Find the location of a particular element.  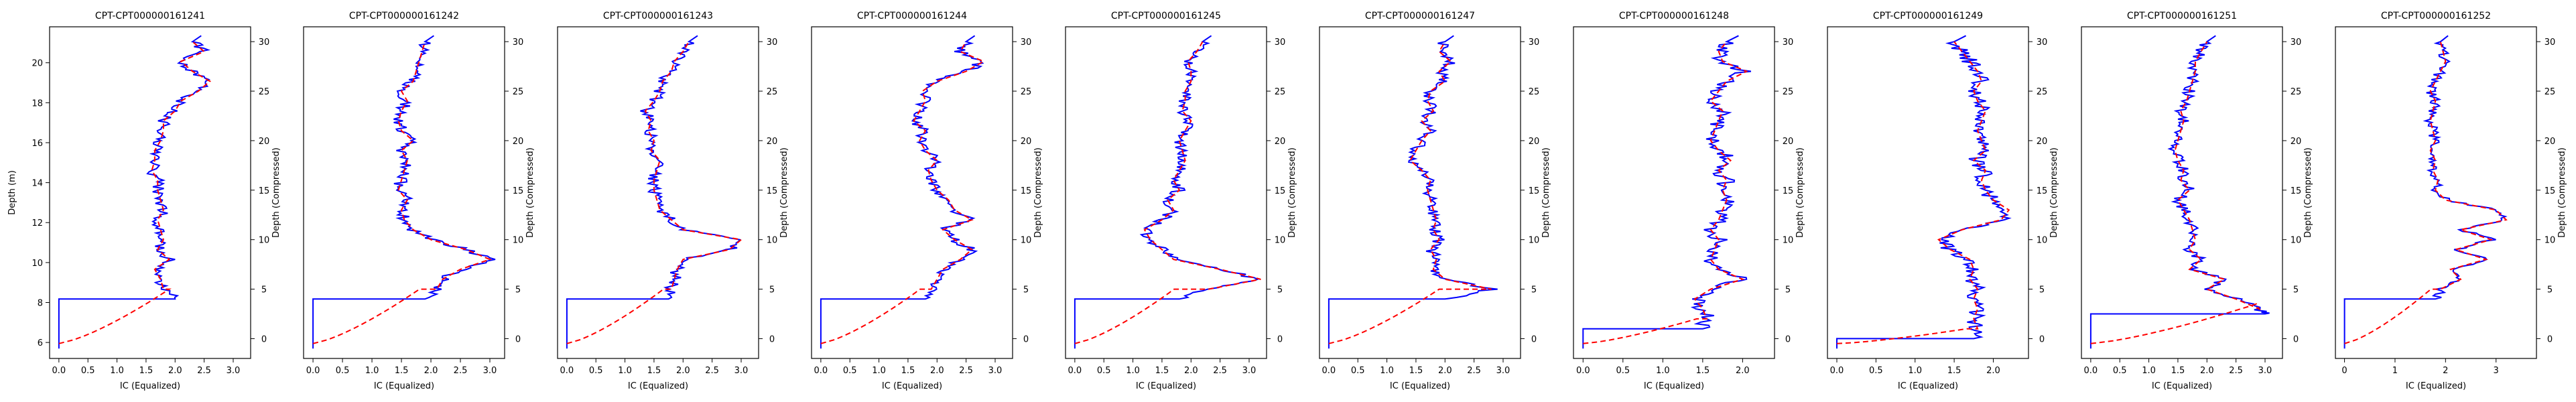

x-tick-label: 0 is located at coordinates (2344, 371).